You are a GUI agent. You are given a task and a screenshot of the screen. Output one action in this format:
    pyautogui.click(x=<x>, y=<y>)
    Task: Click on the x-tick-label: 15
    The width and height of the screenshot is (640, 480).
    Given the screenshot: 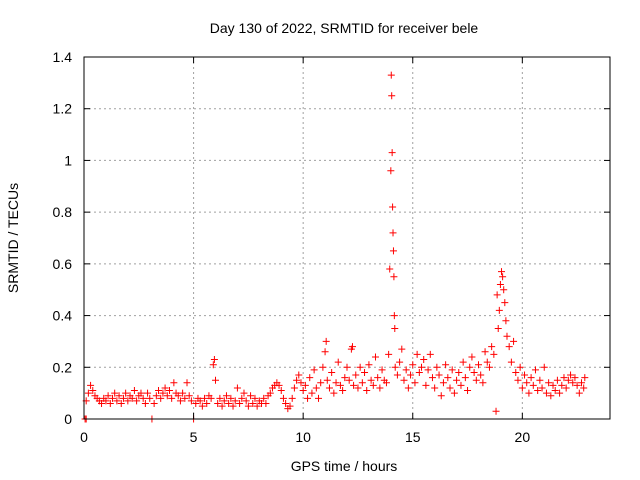 What is the action you would take?
    pyautogui.click(x=413, y=437)
    